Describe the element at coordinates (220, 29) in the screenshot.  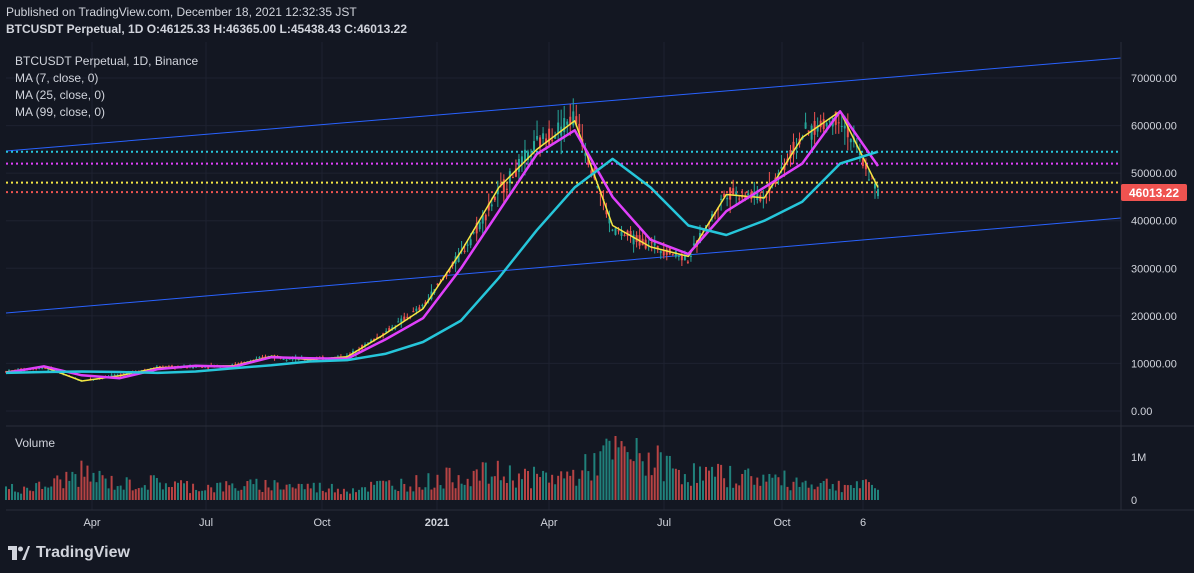
I see `high-label: H:` at that location.